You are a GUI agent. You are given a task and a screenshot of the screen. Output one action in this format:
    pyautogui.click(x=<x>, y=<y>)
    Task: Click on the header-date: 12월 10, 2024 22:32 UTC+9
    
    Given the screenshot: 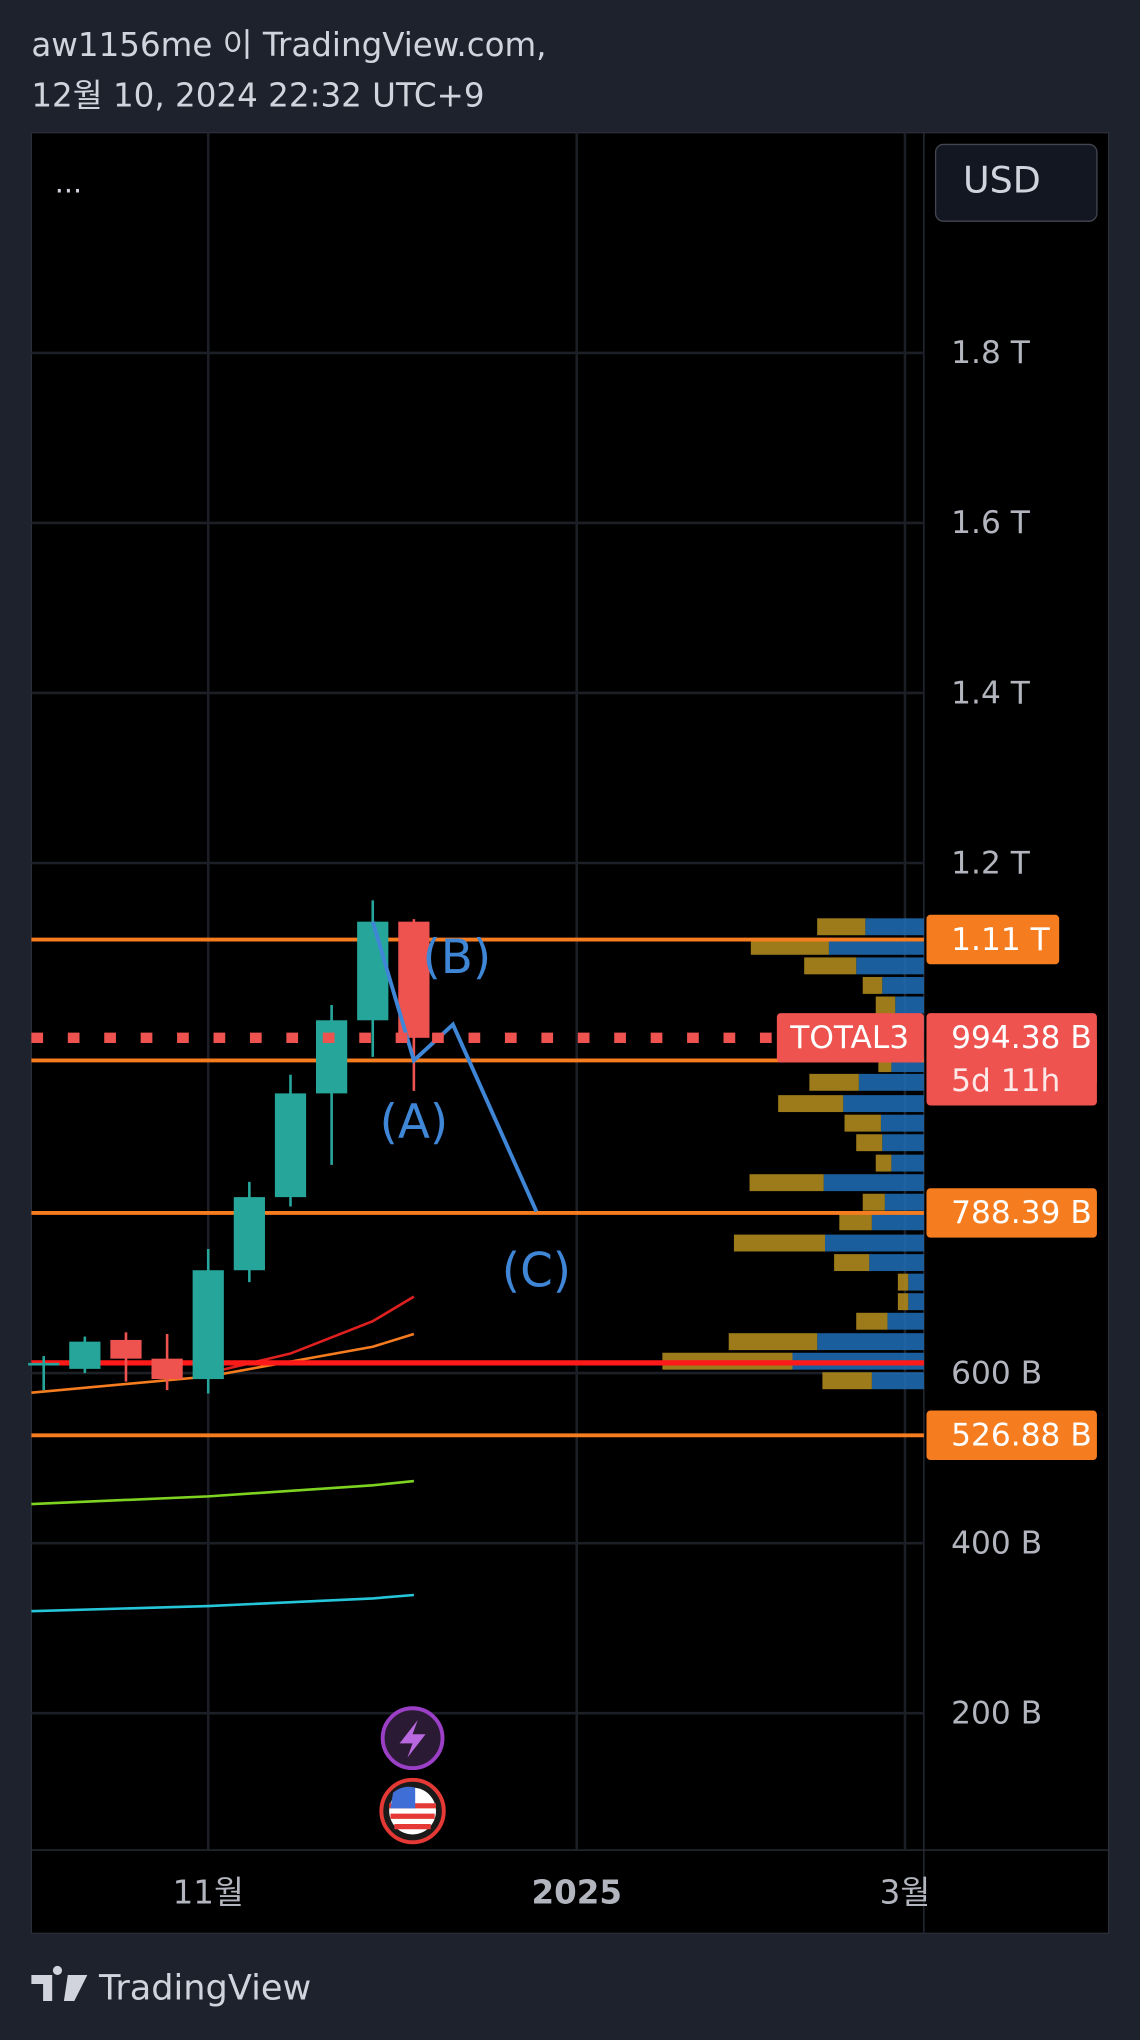 What is the action you would take?
    pyautogui.click(x=257, y=96)
    